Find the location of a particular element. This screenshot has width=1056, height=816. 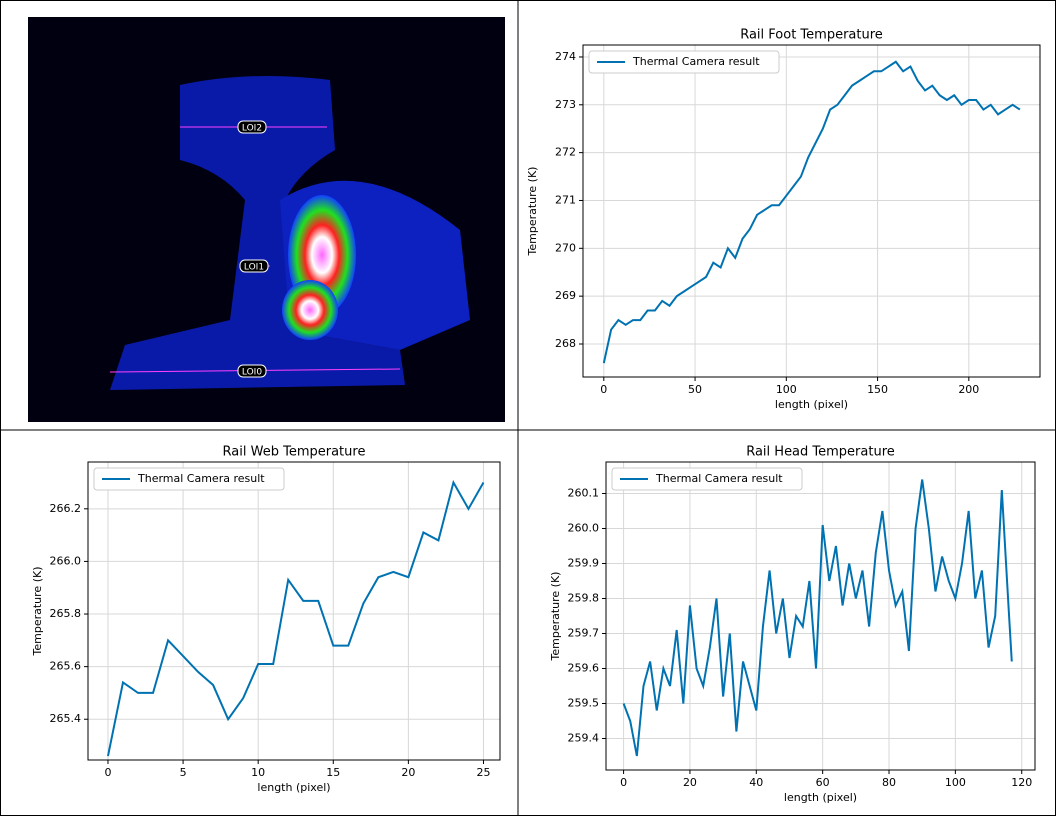

loi-label: LOI0 is located at coordinates (252, 373).